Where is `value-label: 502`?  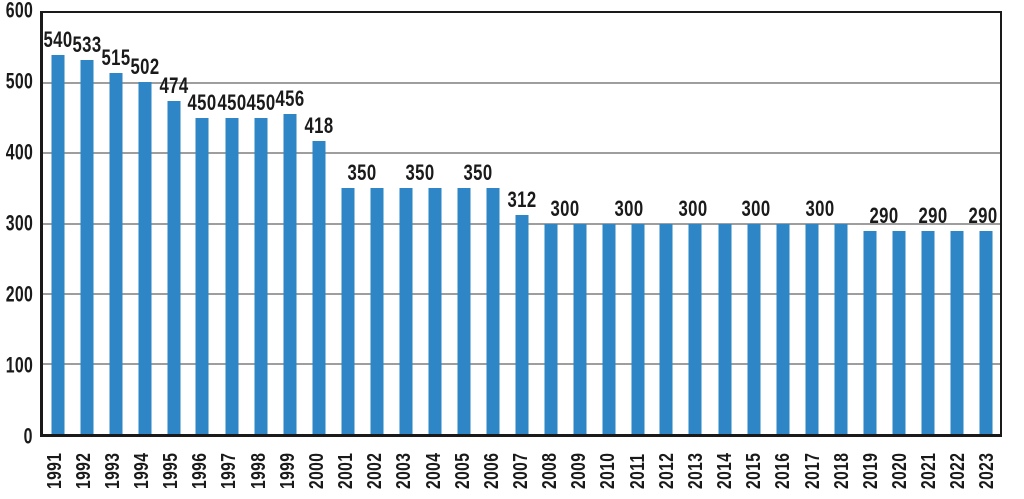
value-label: 502 is located at coordinates (144, 66).